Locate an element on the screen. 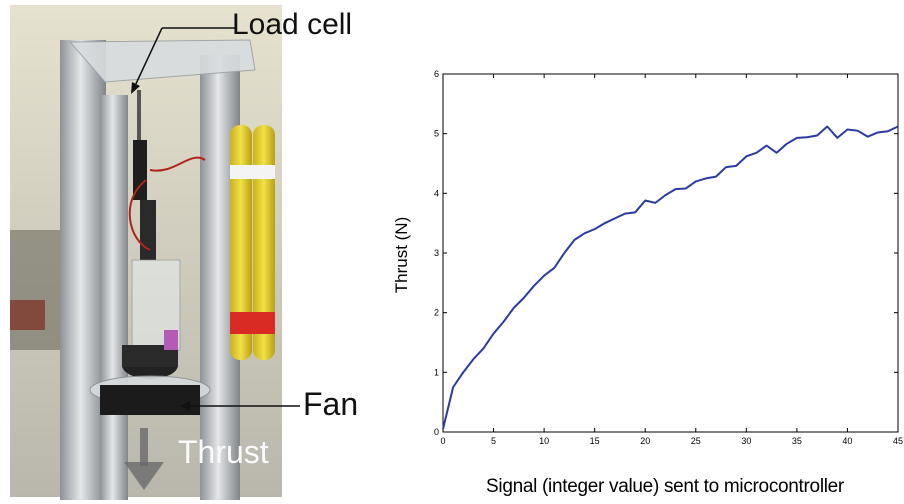  thrust-arrow-icon is located at coordinates (144, 476).